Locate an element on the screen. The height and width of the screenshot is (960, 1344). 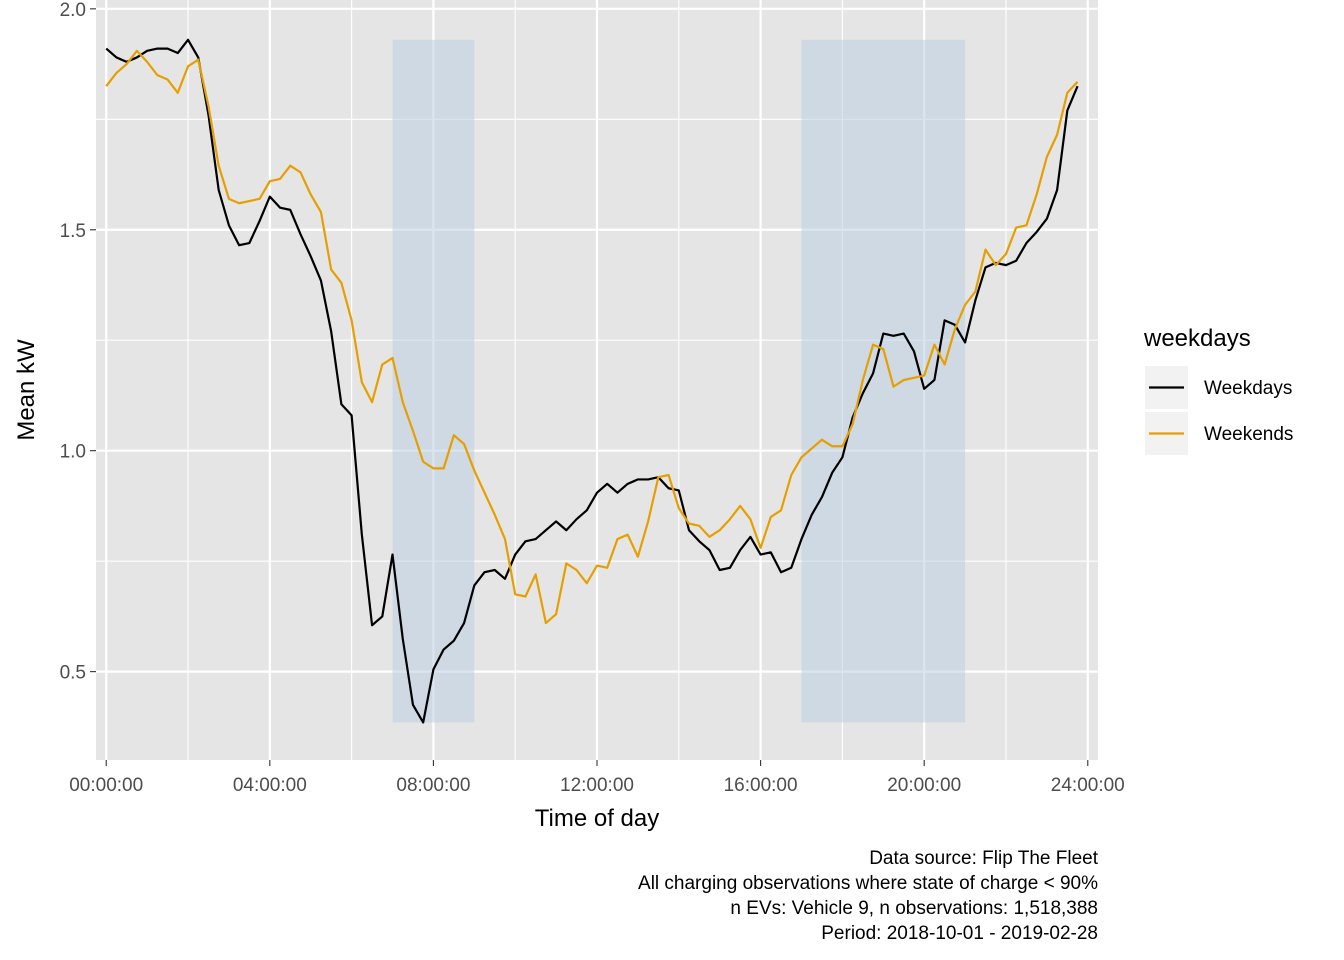
y-tick-label: 2.0 is located at coordinates (73, 10).